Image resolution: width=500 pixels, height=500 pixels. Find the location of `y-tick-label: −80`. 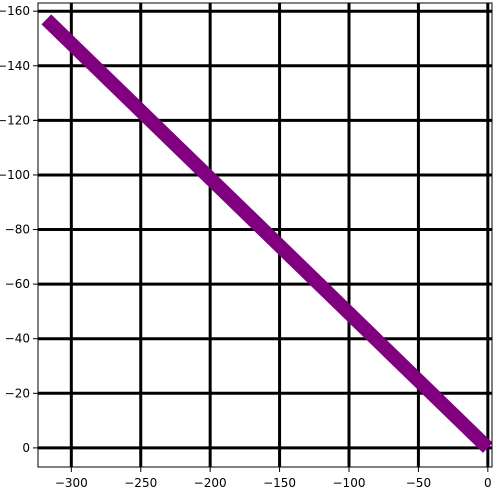

y-tick-label: −80 is located at coordinates (17, 230).